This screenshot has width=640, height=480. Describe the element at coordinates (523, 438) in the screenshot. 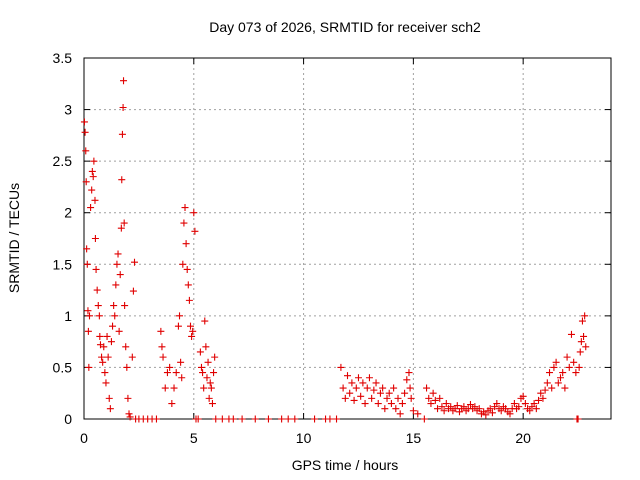

I see `x-tick-label: 20` at that location.